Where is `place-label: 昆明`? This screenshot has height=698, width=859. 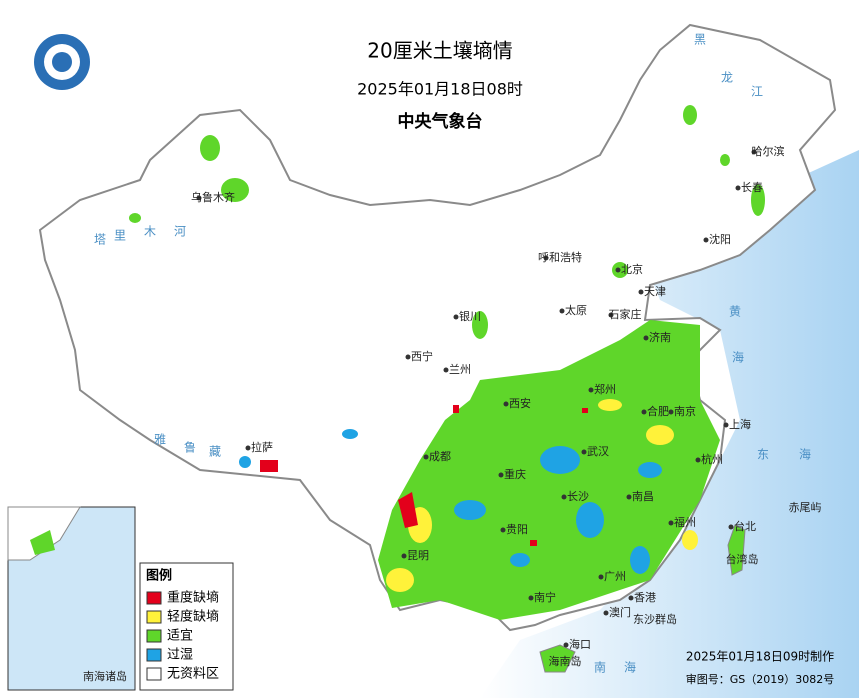
place-label: 昆明 is located at coordinates (418, 555).